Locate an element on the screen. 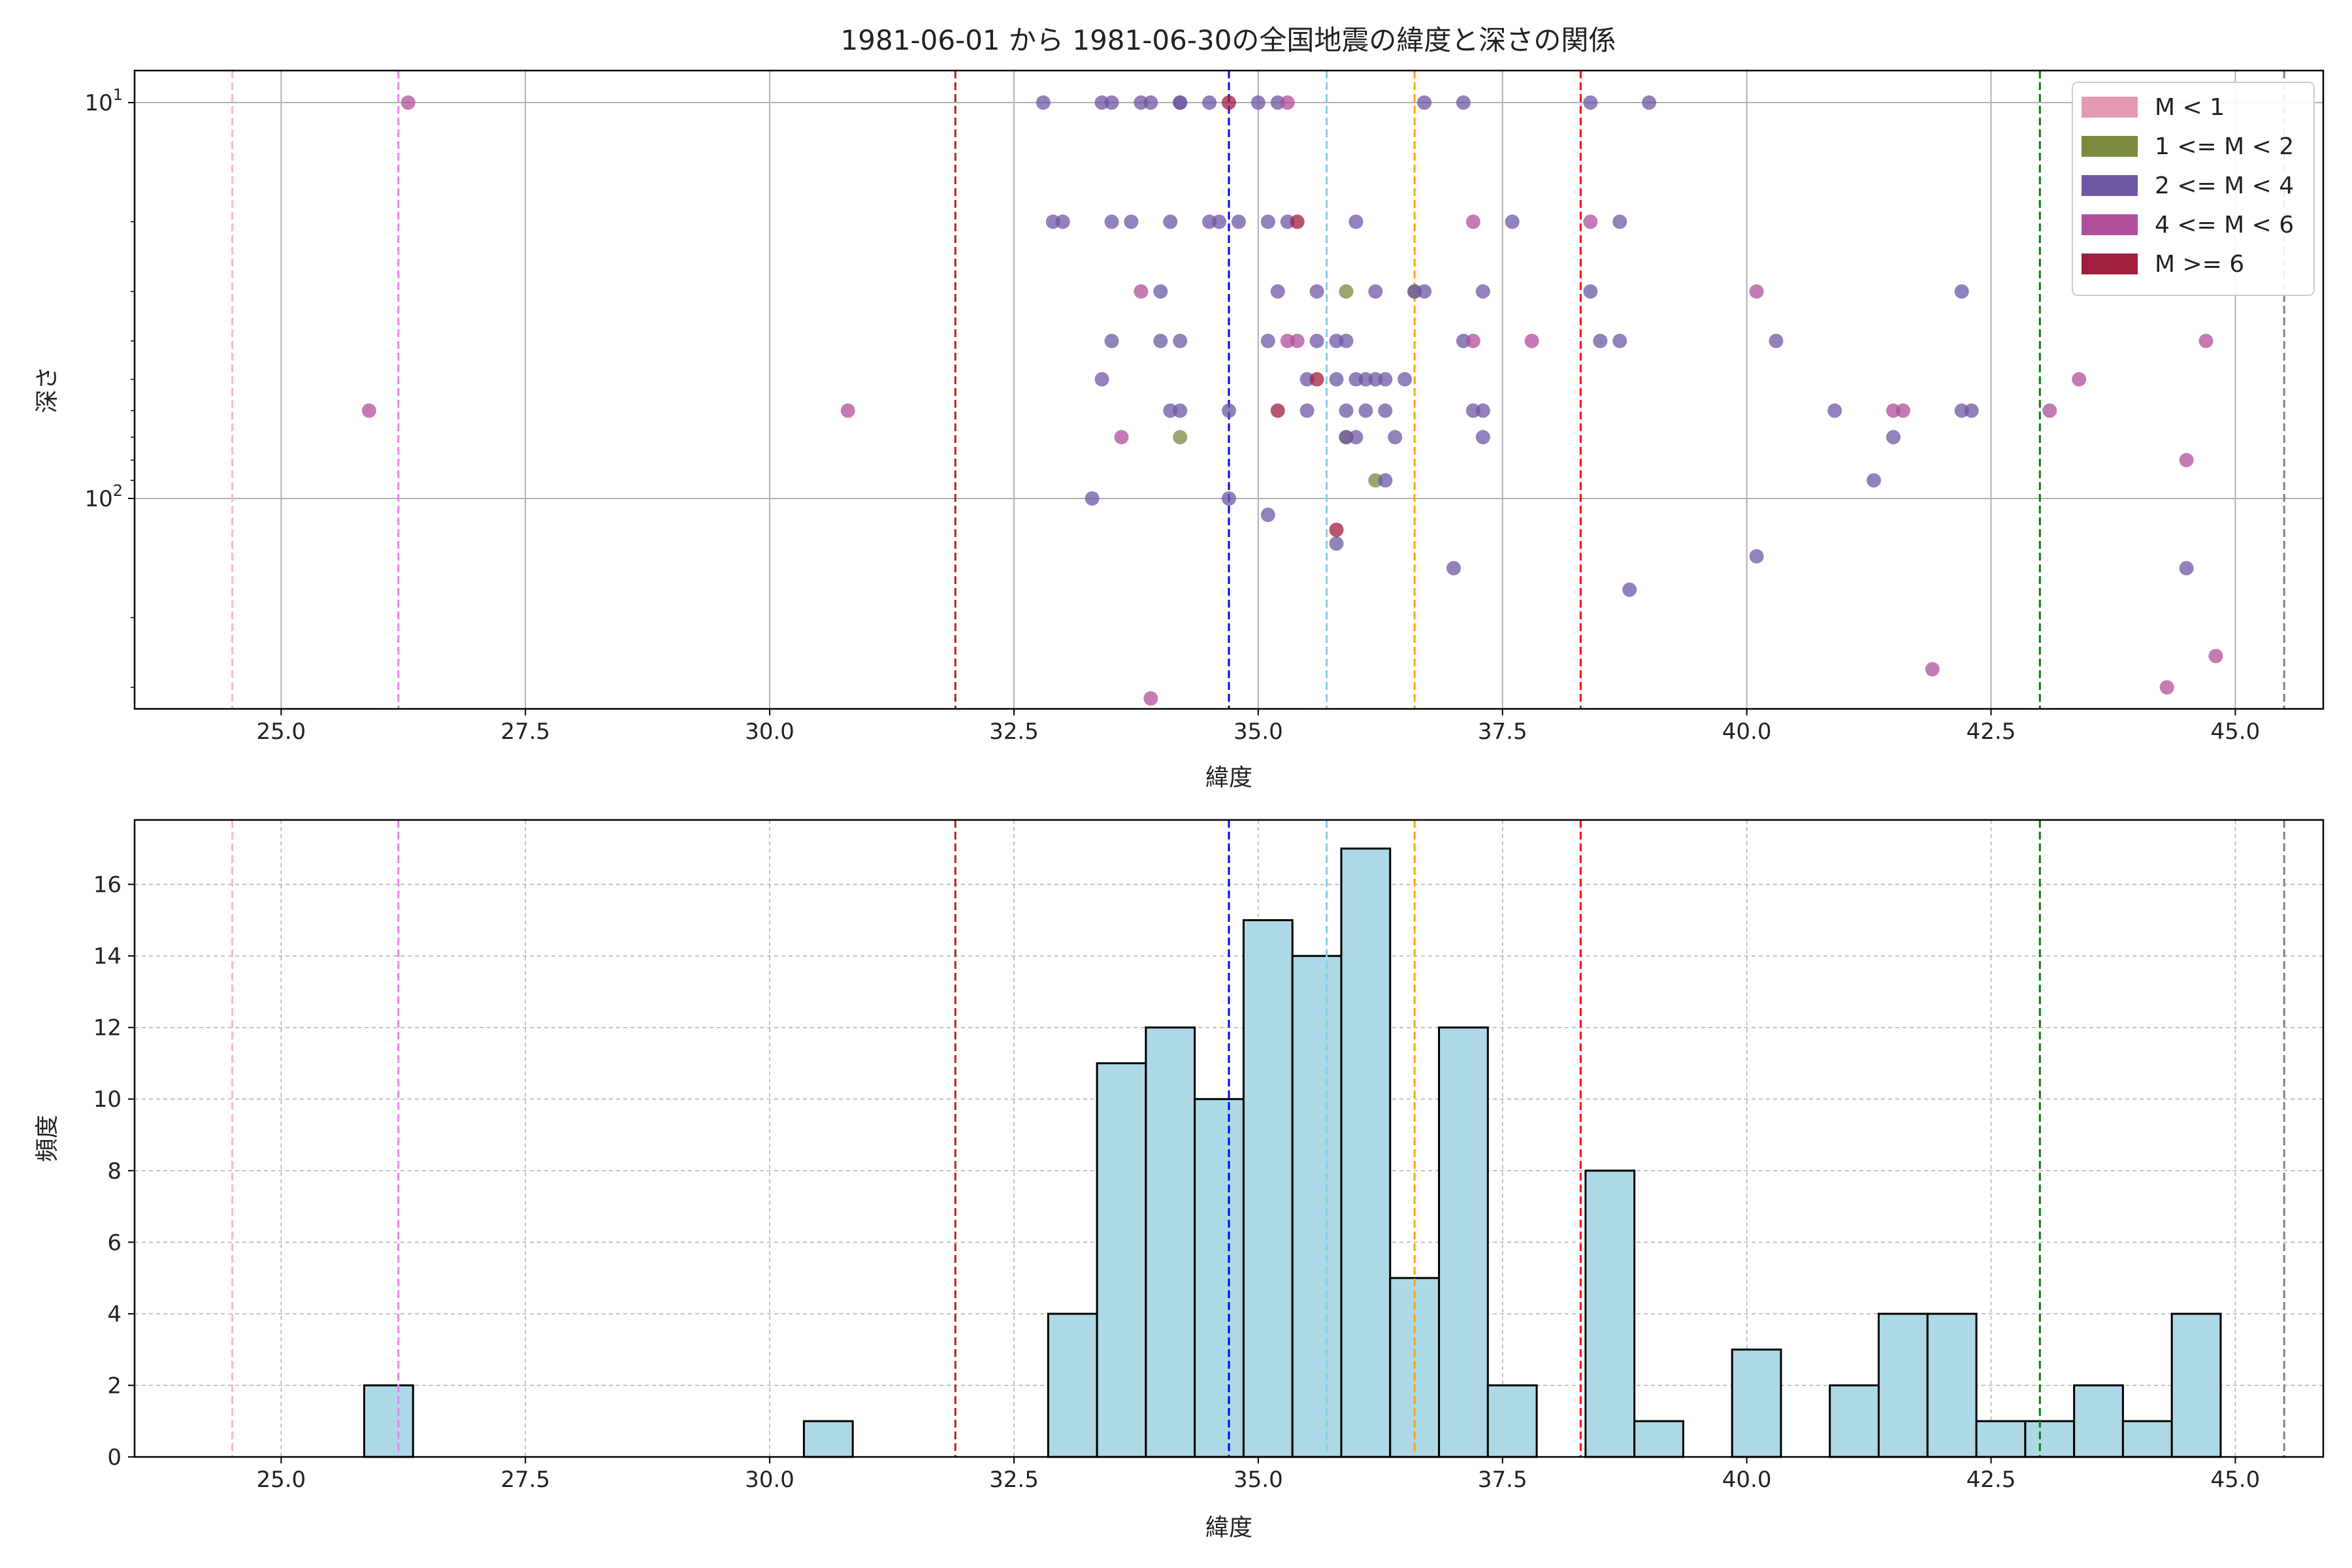 This screenshot has width=2352, height=1568. legend-label: 1 <= M < 2 is located at coordinates (2224, 146).